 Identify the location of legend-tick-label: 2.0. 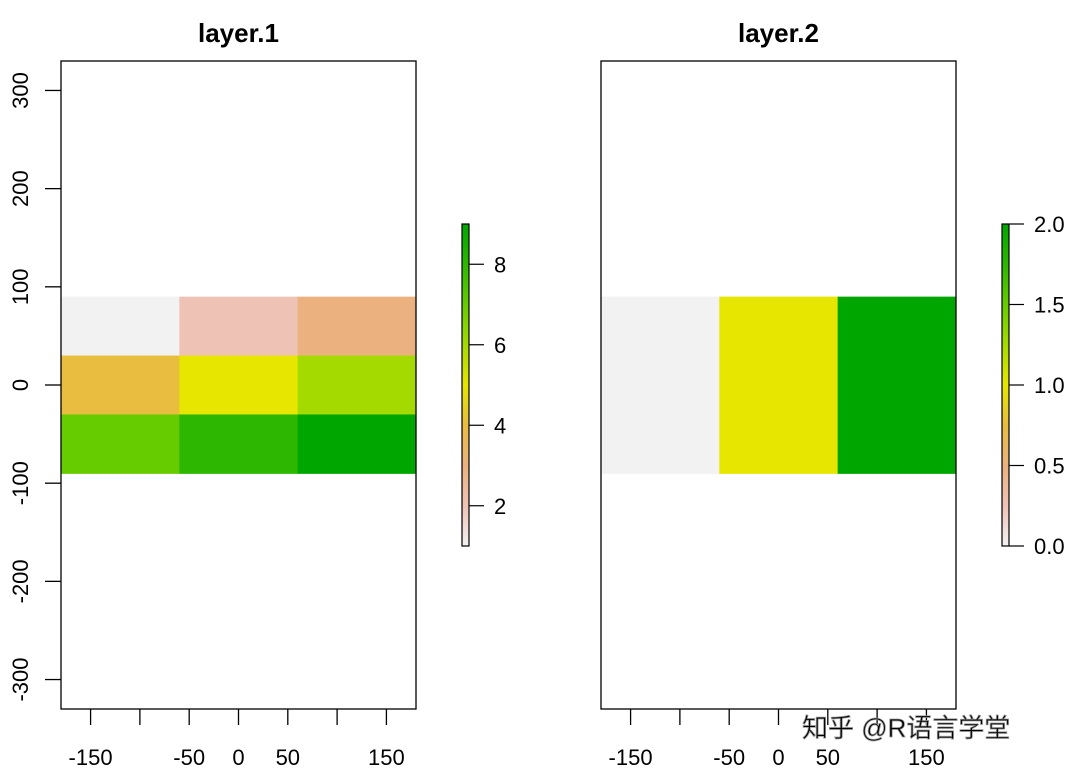
(1049, 224).